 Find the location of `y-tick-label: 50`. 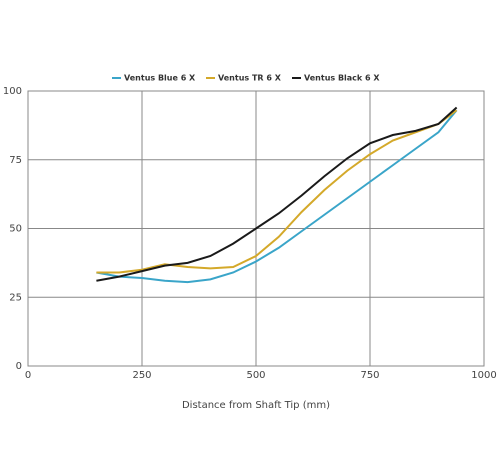

y-tick-label: 50 is located at coordinates (15, 229).